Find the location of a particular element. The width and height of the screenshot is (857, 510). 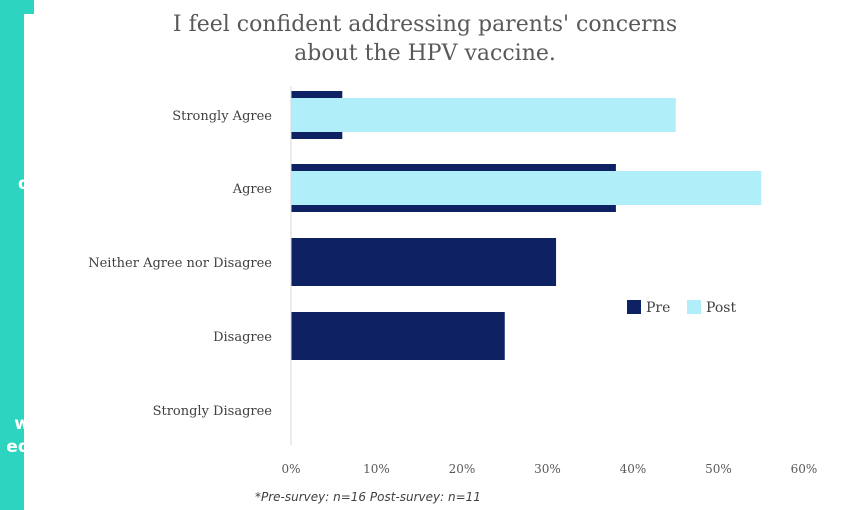

bar-post-strongly-agree is located at coordinates (483, 115).